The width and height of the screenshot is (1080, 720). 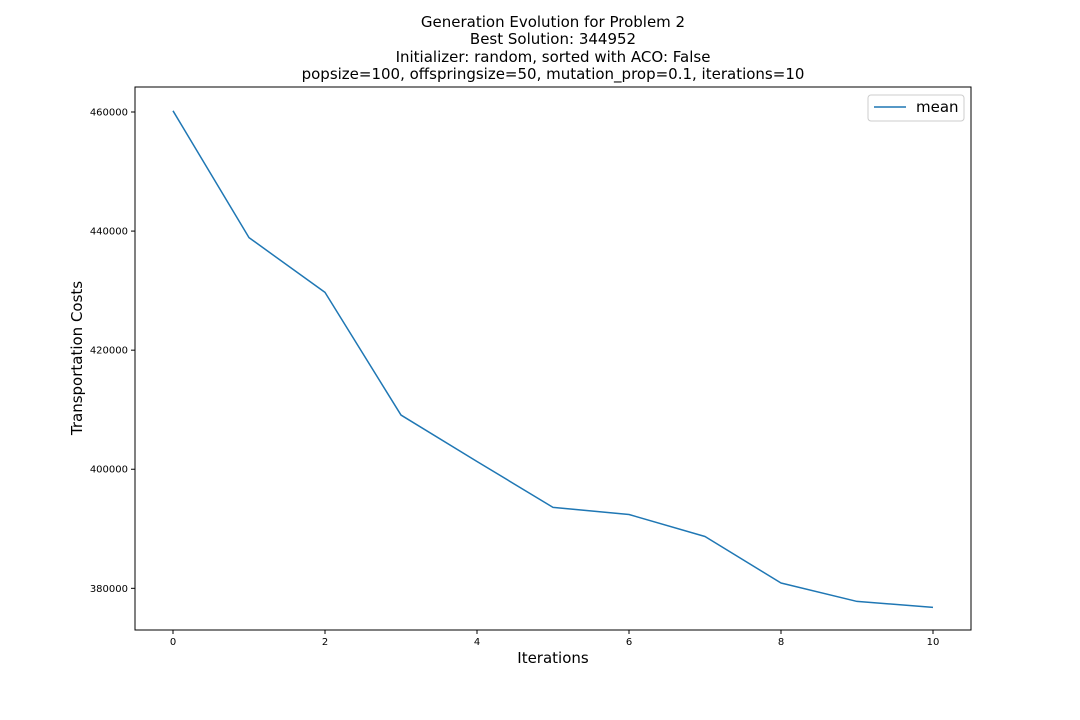 I want to click on legend-label-mean: mean, so click(x=937, y=107).